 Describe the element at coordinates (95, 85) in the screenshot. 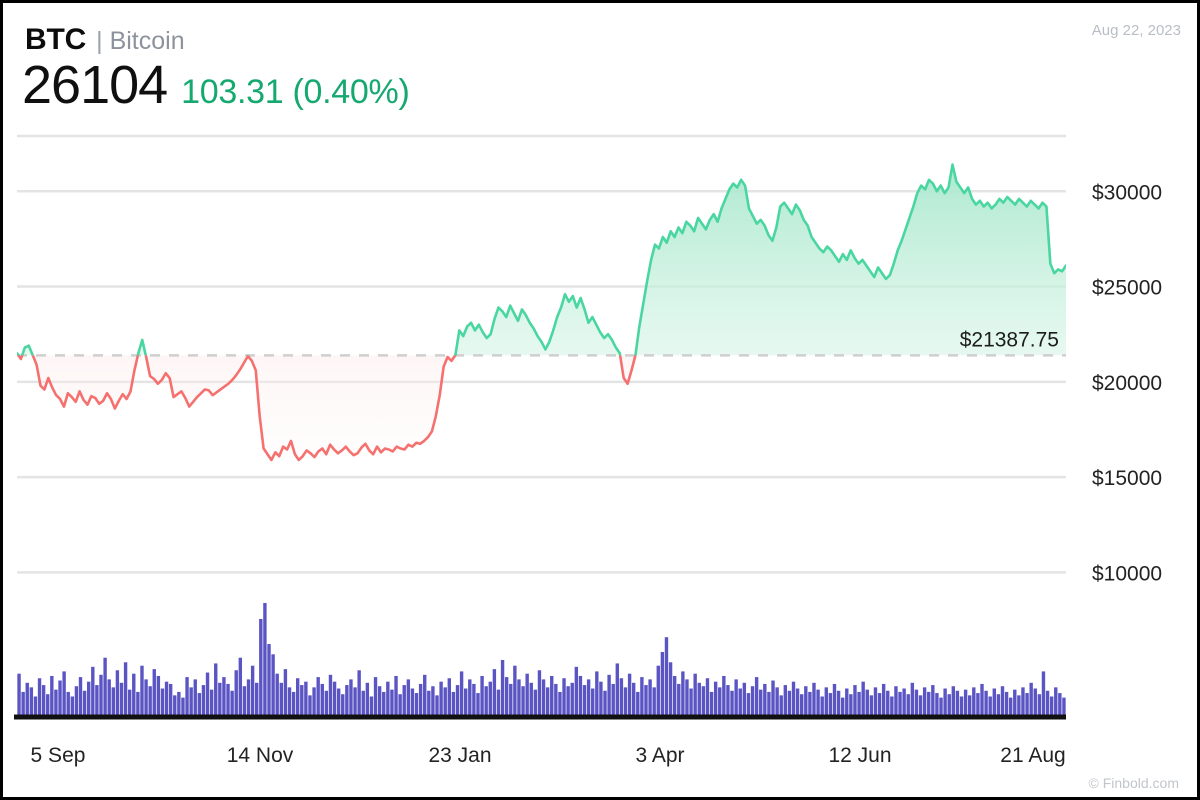

I see `current-price: 26104` at that location.